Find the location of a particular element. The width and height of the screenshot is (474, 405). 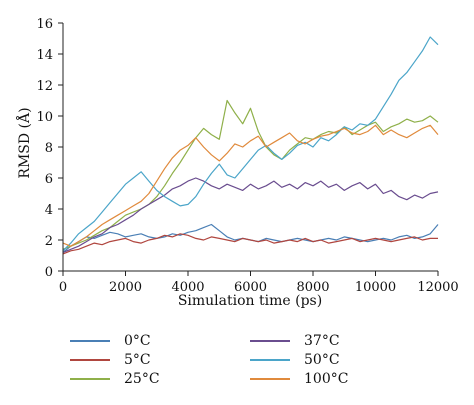

x-tick-label-8000: 8000 is located at coordinates (312, 287).